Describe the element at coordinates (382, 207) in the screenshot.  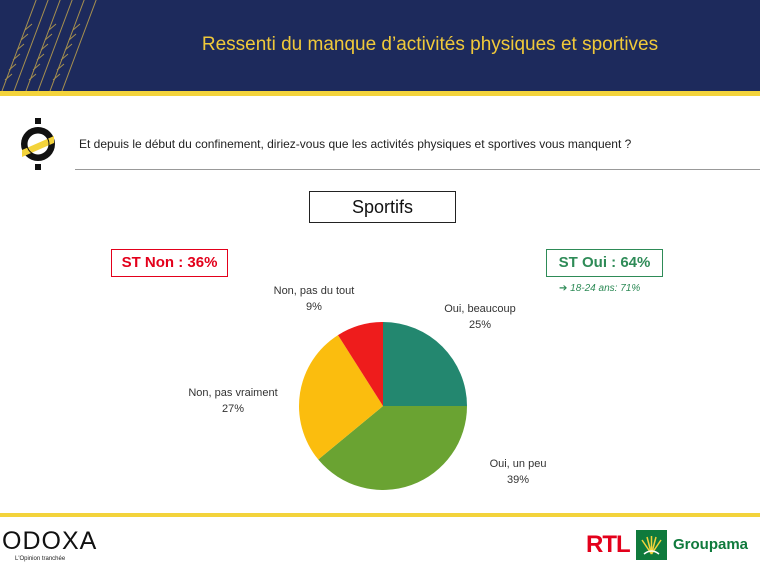
I see `segment-label: Sportifs` at that location.